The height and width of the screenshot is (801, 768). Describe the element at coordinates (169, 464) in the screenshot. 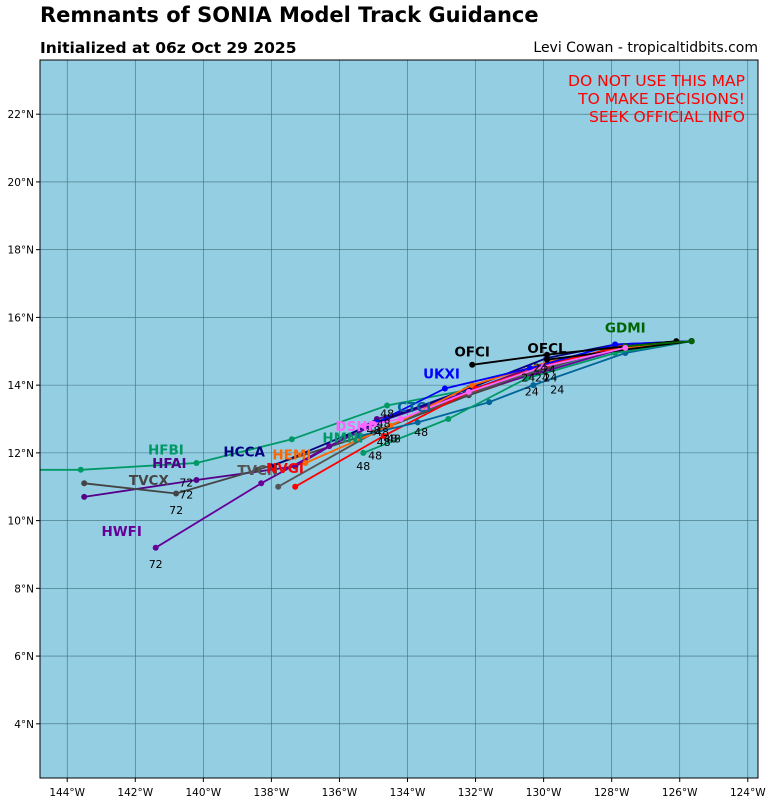

I see `label-hfai: HFAI` at that location.